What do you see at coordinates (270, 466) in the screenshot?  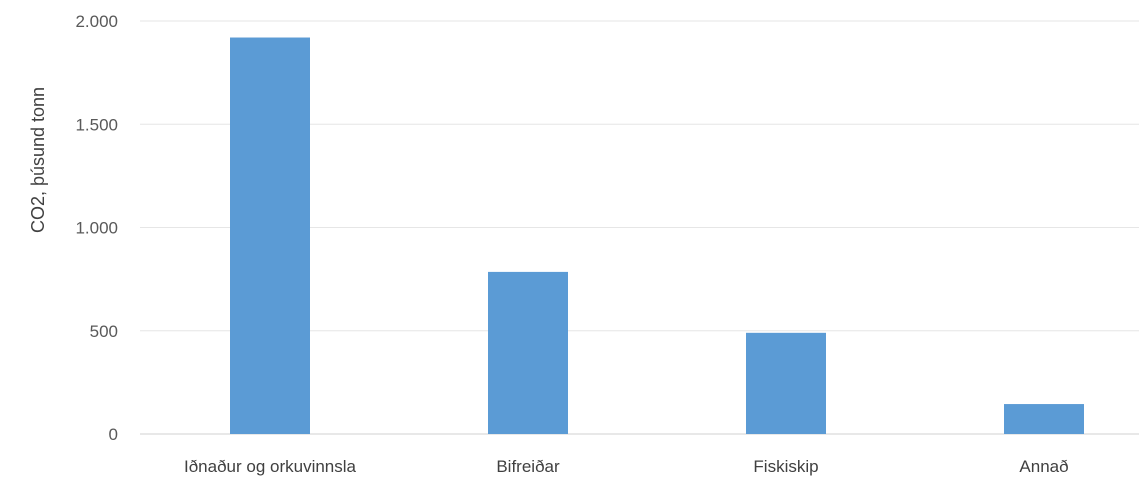 I see `x-category-label: Iðnaður og orkuvinnsla` at bounding box center [270, 466].